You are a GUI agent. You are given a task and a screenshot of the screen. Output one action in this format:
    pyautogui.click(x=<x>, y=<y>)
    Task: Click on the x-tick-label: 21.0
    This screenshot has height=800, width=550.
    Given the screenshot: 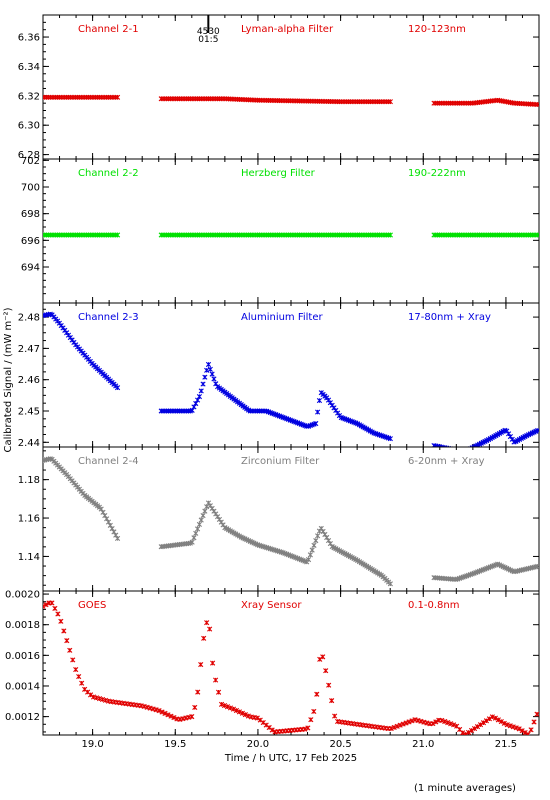 What is the action you would take?
    pyautogui.click(x=423, y=744)
    